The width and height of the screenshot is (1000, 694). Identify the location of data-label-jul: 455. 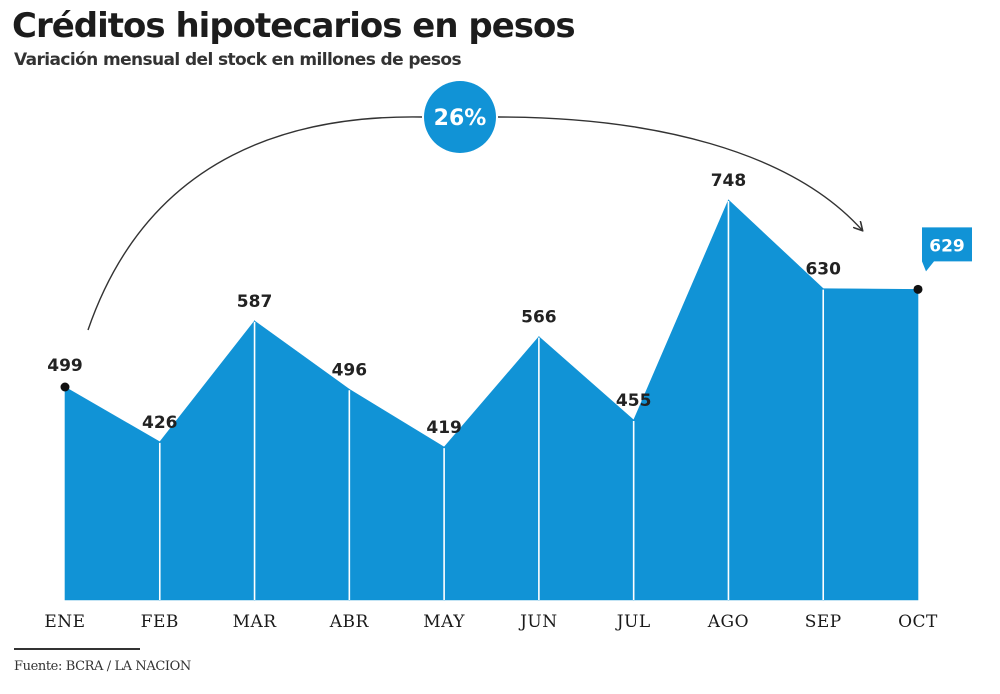
(634, 401).